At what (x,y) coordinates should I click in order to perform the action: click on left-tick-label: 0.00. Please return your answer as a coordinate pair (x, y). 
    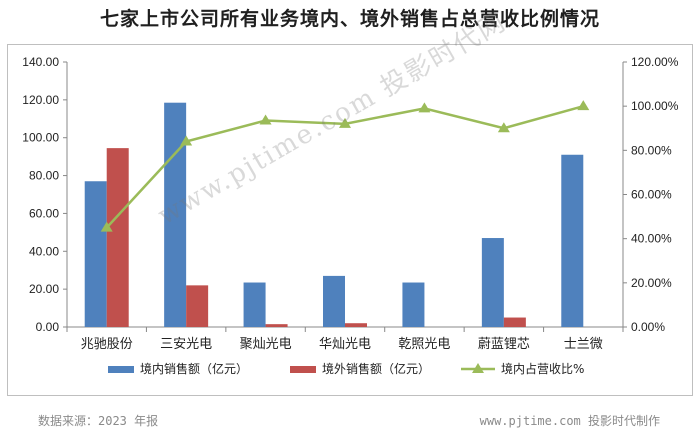
    Looking at the image, I should click on (48, 327).